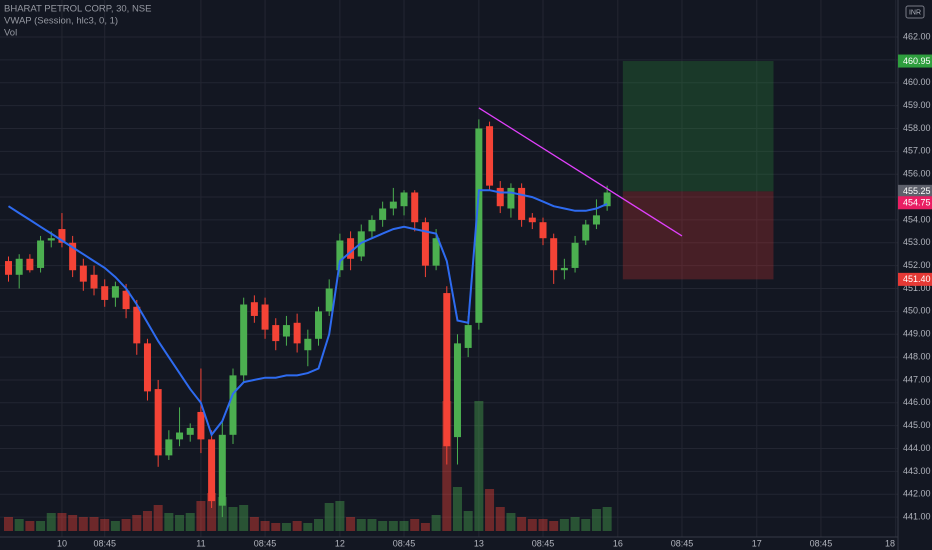 This screenshot has height=550, width=932. What do you see at coordinates (917, 494) in the screenshot?
I see `y-tick-label: 442.00` at bounding box center [917, 494].